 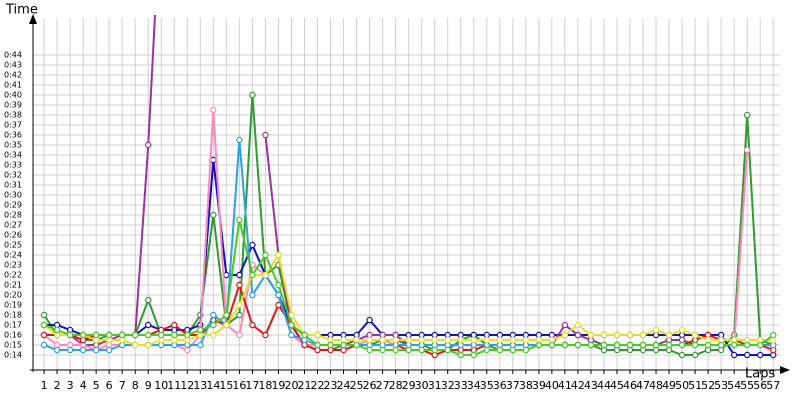 What do you see at coordinates (304, 385) in the screenshot?
I see `x-tick-label: 21` at bounding box center [304, 385].